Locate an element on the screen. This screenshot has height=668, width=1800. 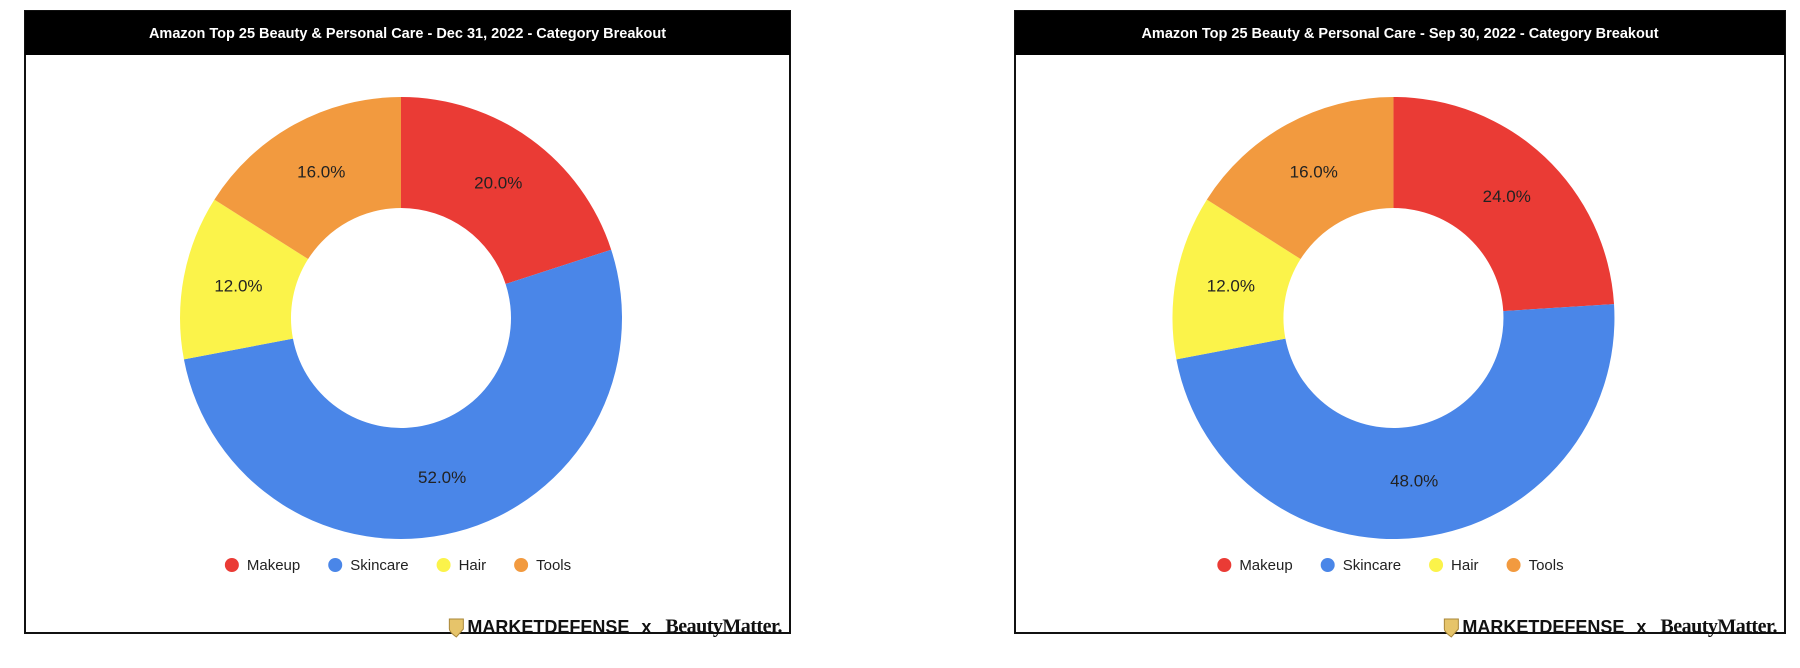
value-label: 52.0% is located at coordinates (442, 477).